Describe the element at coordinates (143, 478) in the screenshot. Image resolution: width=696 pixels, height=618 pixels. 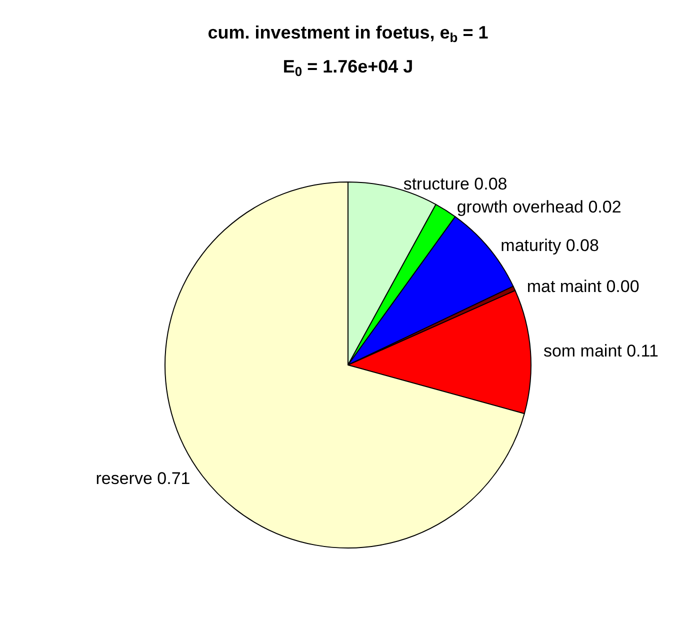
I see `slice-label: reserve 0.71` at that location.